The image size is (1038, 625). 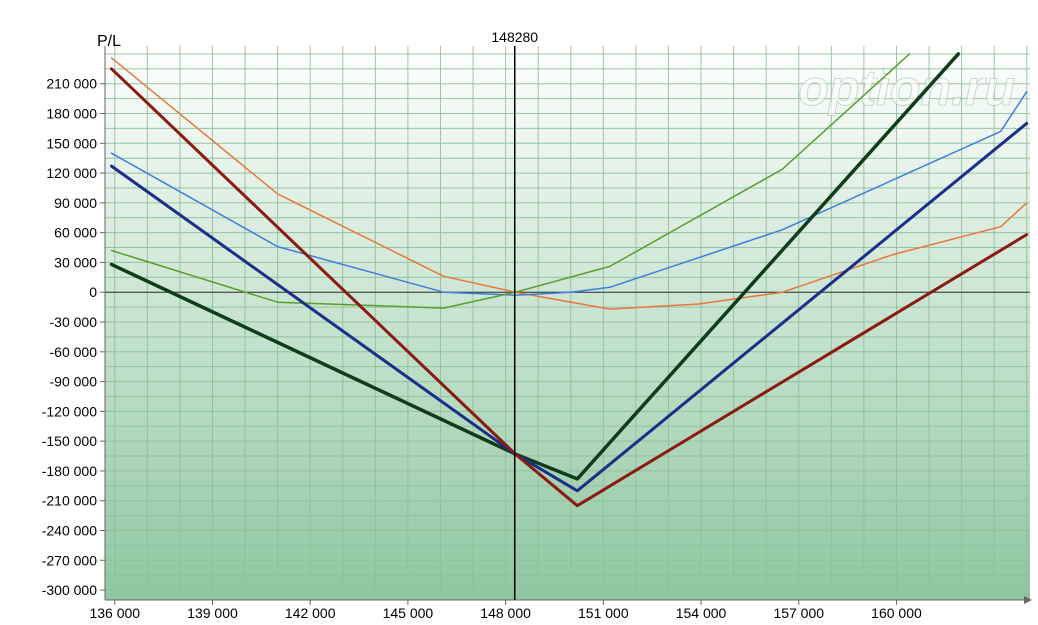 What do you see at coordinates (906, 88) in the screenshot?
I see `watermark: option.ru` at bounding box center [906, 88].